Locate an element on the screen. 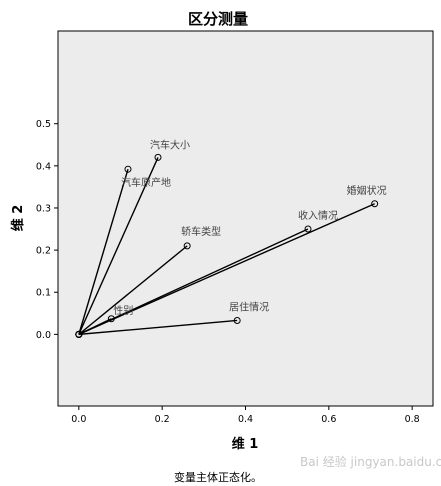  x-tick-label: 0.2 is located at coordinates (162, 419).